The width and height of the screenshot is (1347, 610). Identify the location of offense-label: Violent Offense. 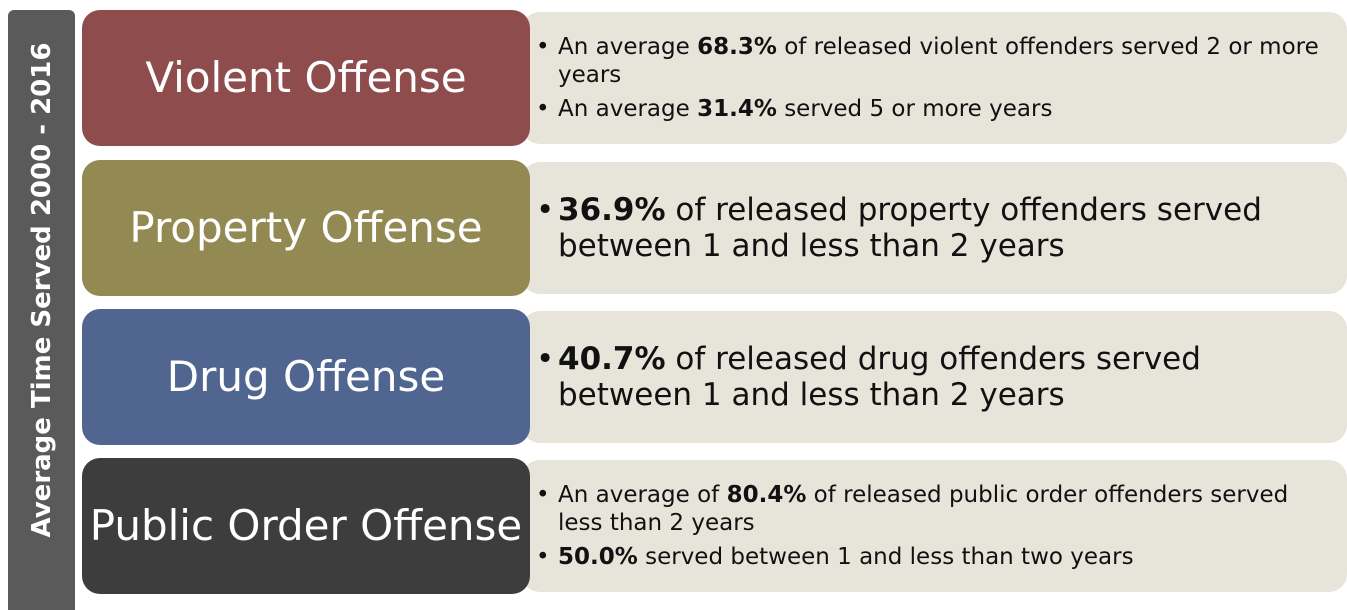
(306, 78).